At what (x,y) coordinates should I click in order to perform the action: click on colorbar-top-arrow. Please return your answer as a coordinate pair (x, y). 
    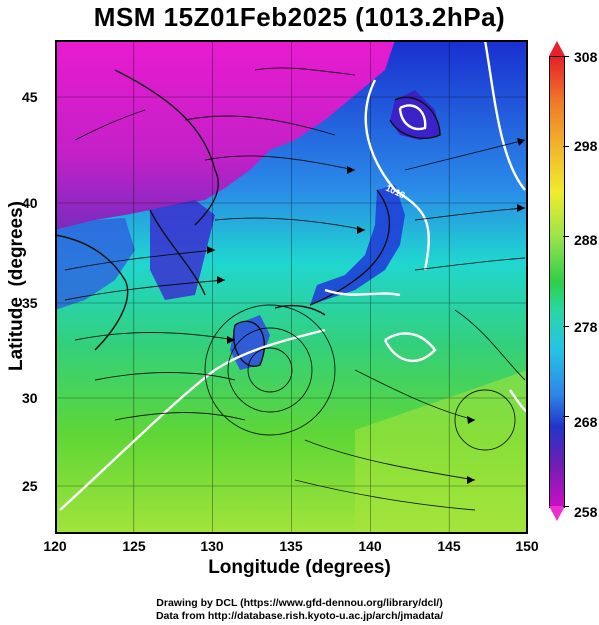
    Looking at the image, I should click on (557, 48).